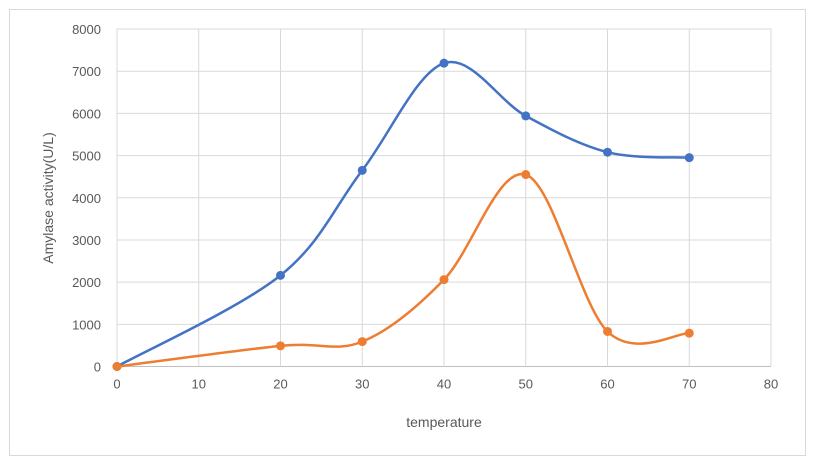  Describe the element at coordinates (86, 113) in the screenshot. I see `y-tick-label: 6000` at that location.